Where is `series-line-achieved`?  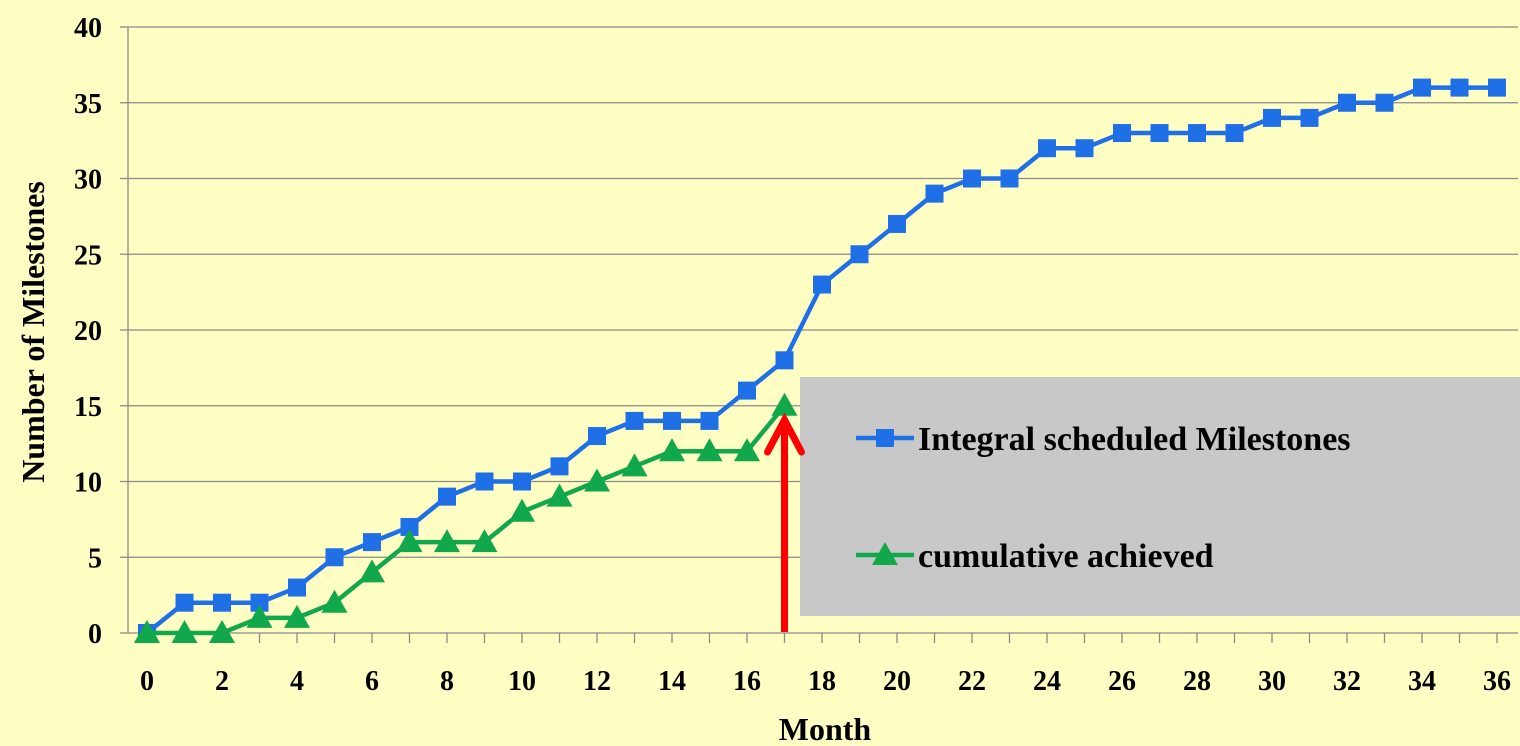 series-line-achieved is located at coordinates (467, 520).